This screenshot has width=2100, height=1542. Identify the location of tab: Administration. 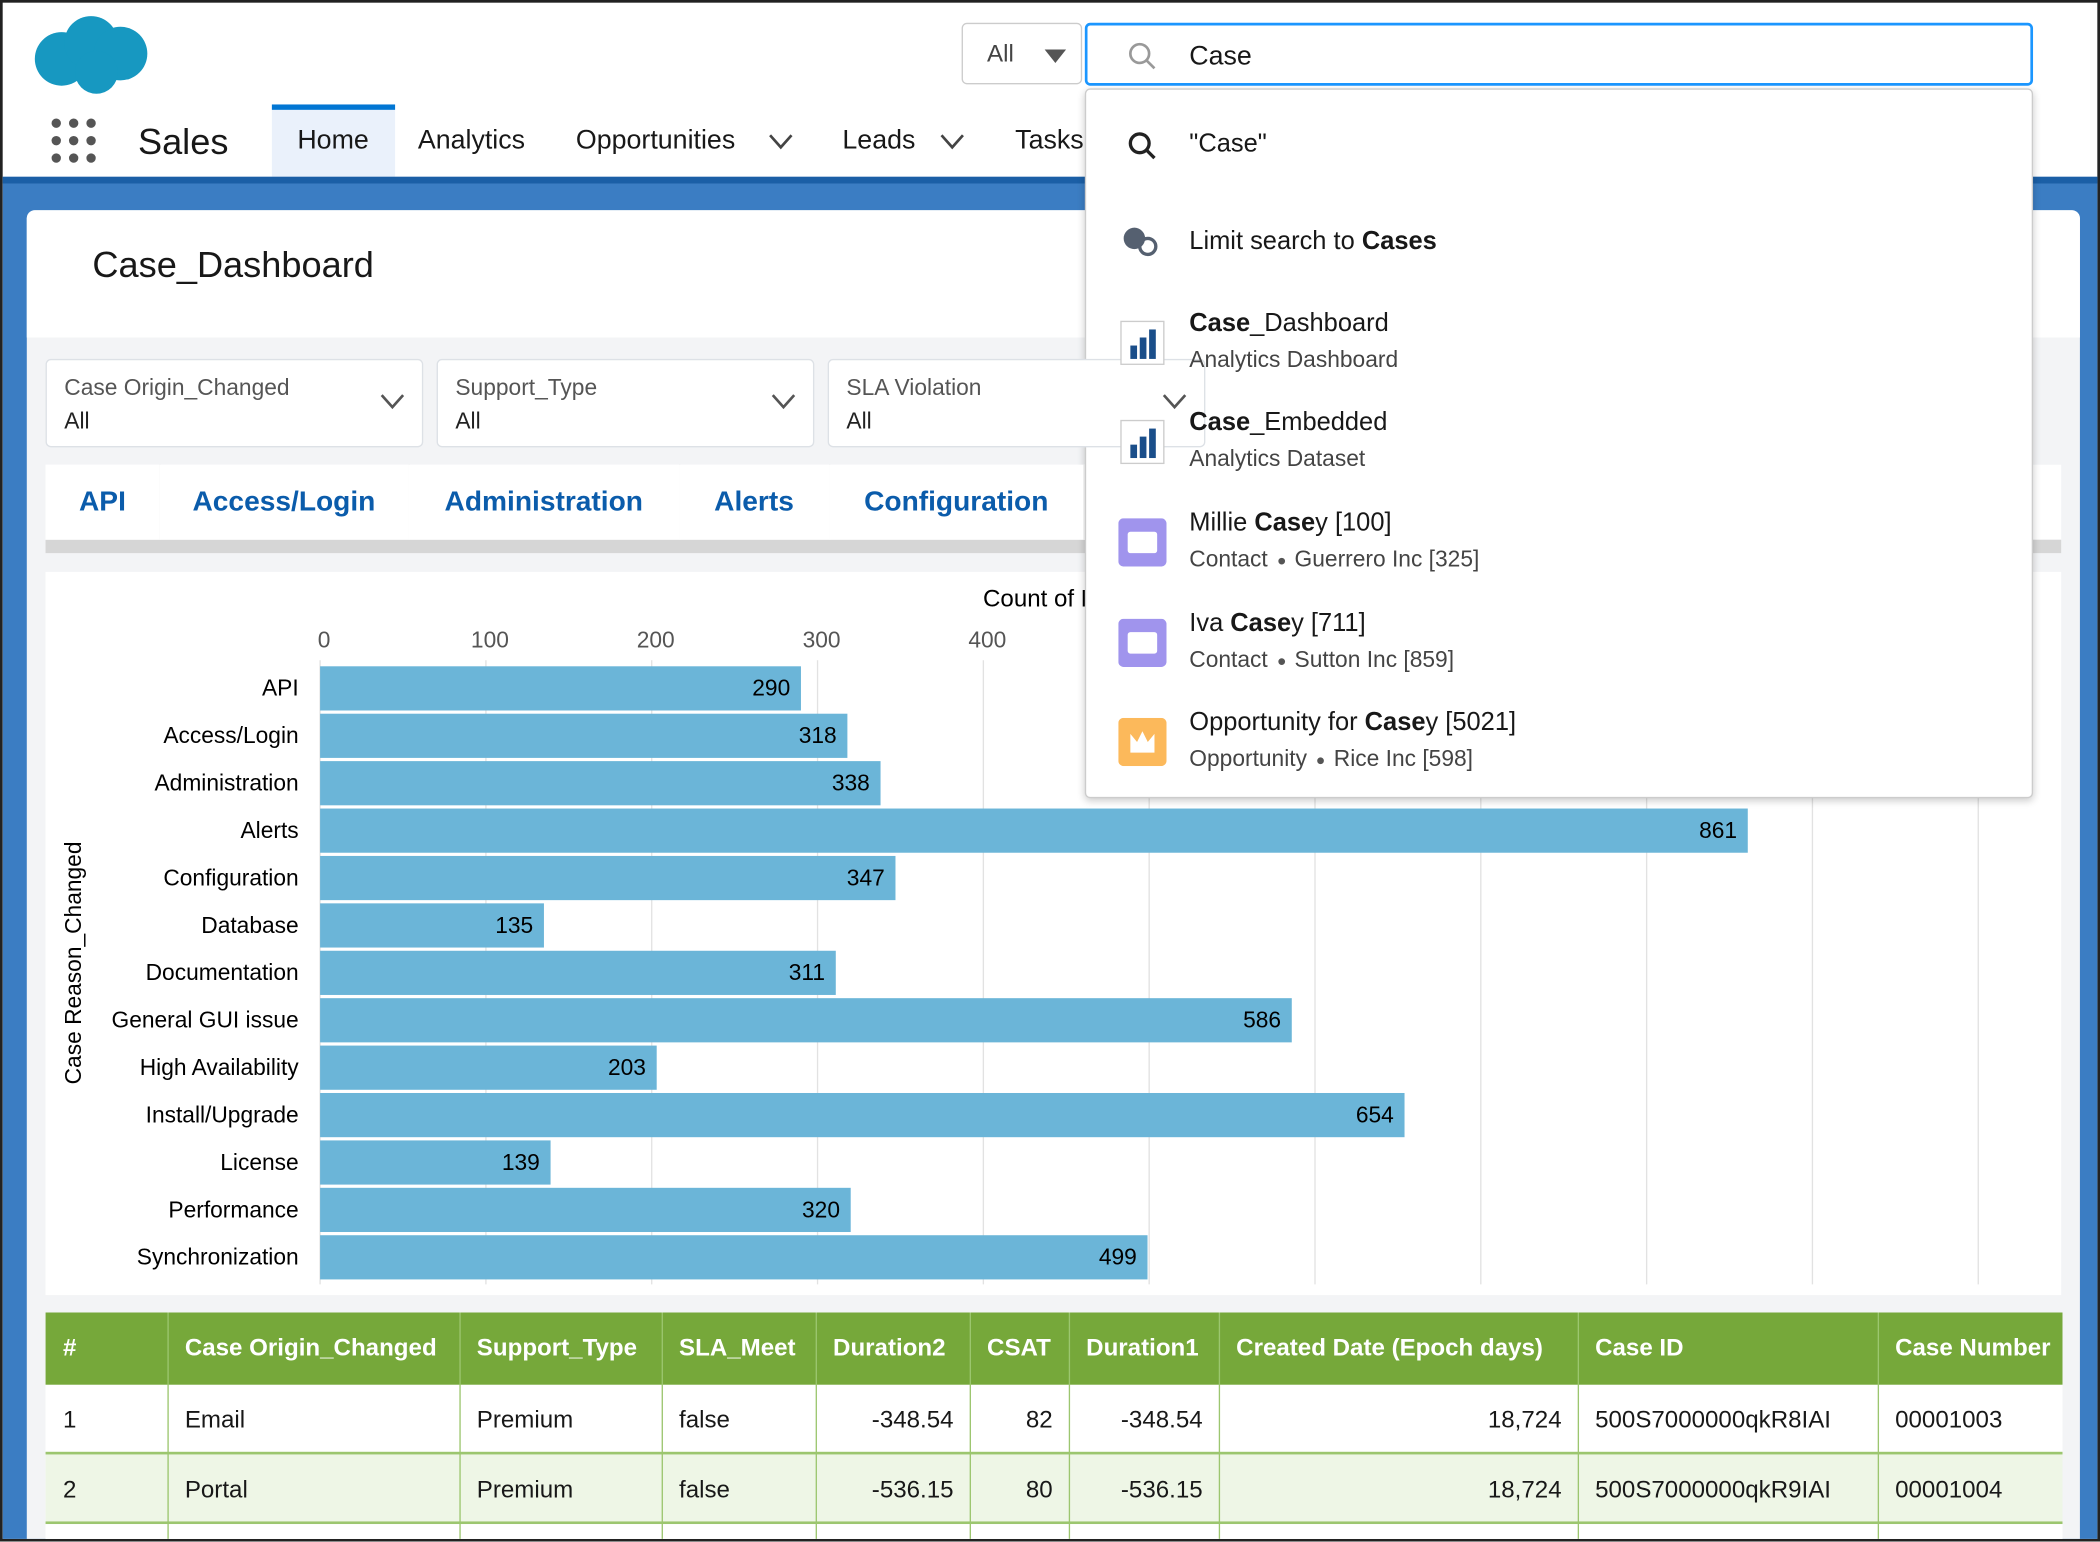
(544, 502).